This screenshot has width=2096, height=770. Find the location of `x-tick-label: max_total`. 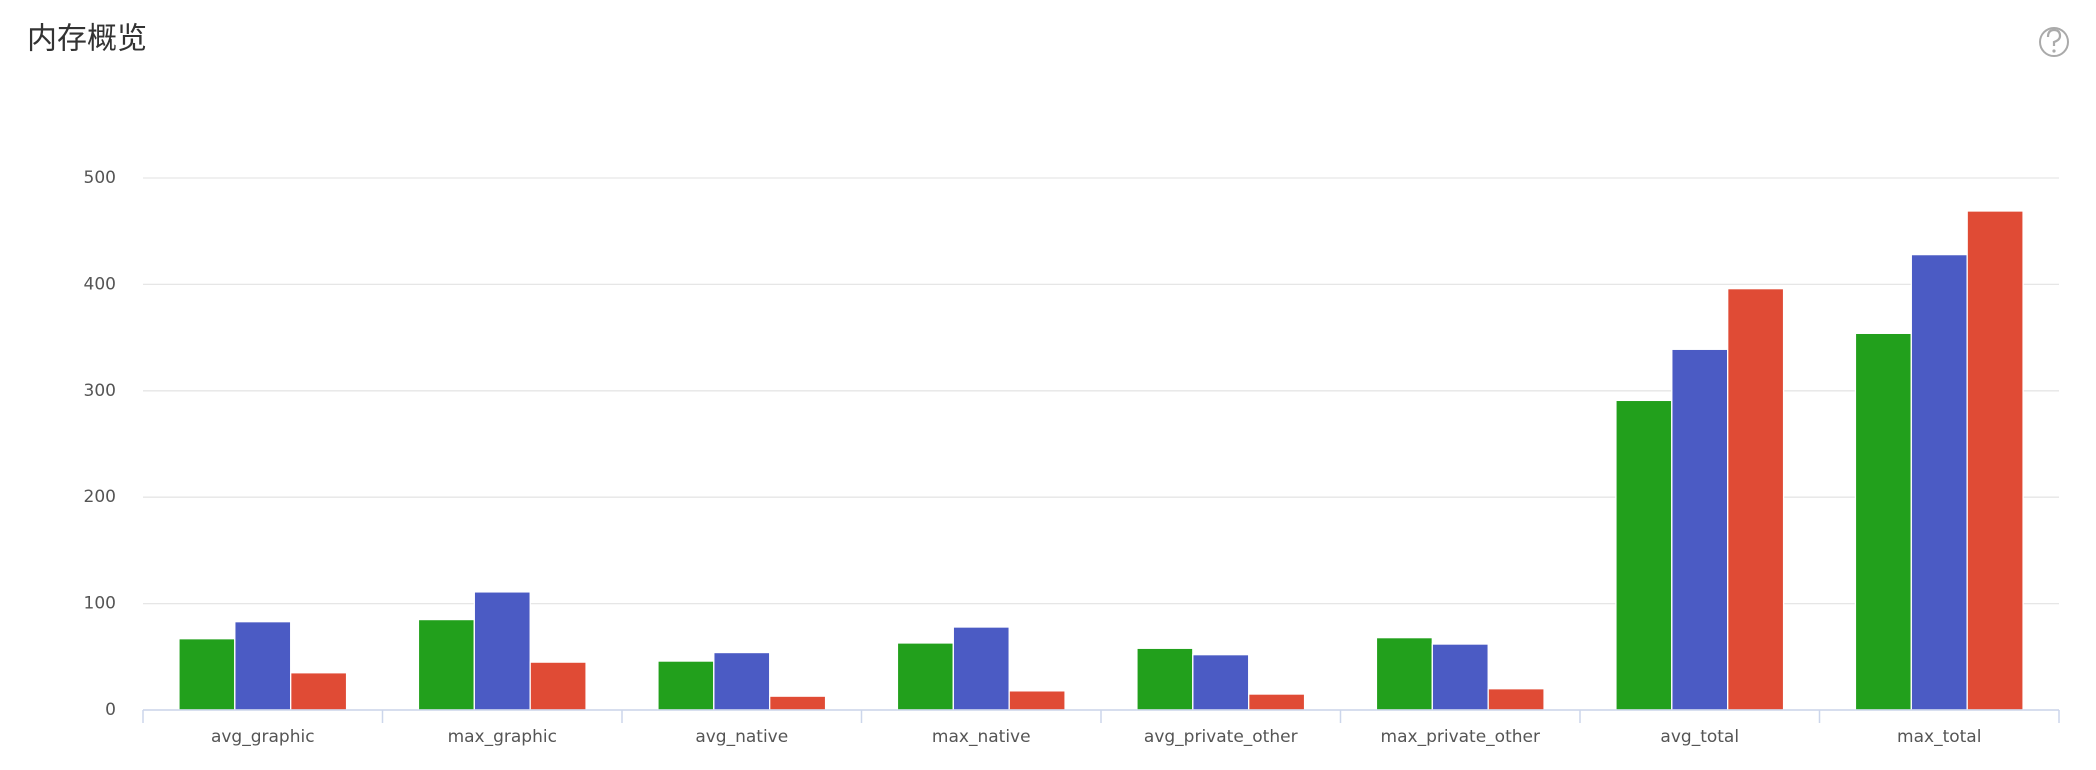

x-tick-label: max_total is located at coordinates (1939, 737).